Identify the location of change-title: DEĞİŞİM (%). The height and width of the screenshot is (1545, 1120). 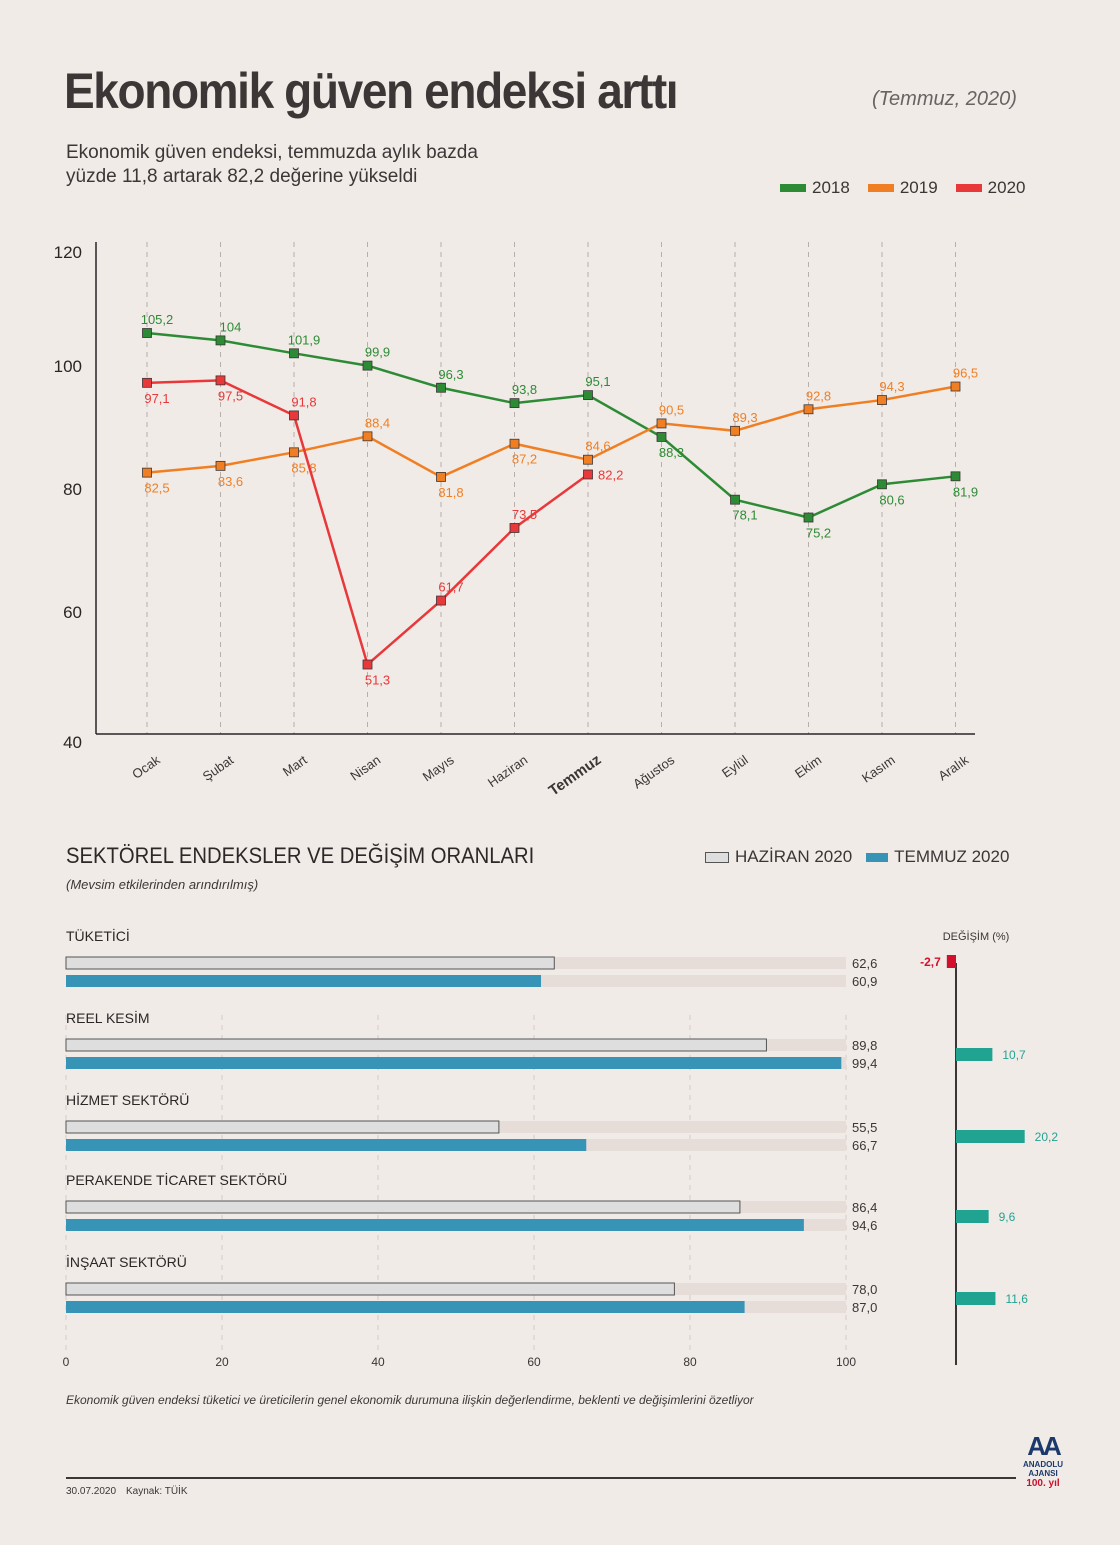
(976, 936).